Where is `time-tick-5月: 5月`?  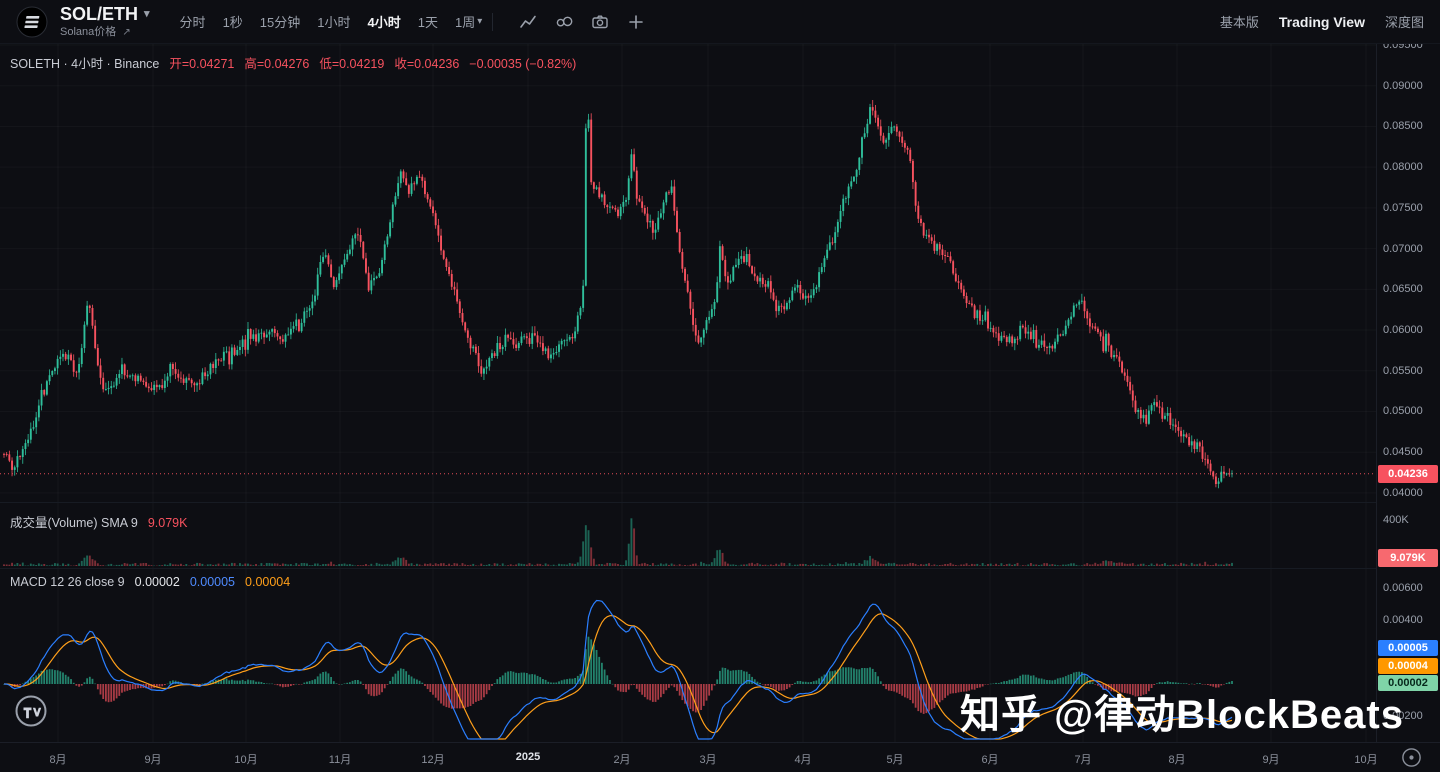 time-tick-5月: 5月 is located at coordinates (895, 760).